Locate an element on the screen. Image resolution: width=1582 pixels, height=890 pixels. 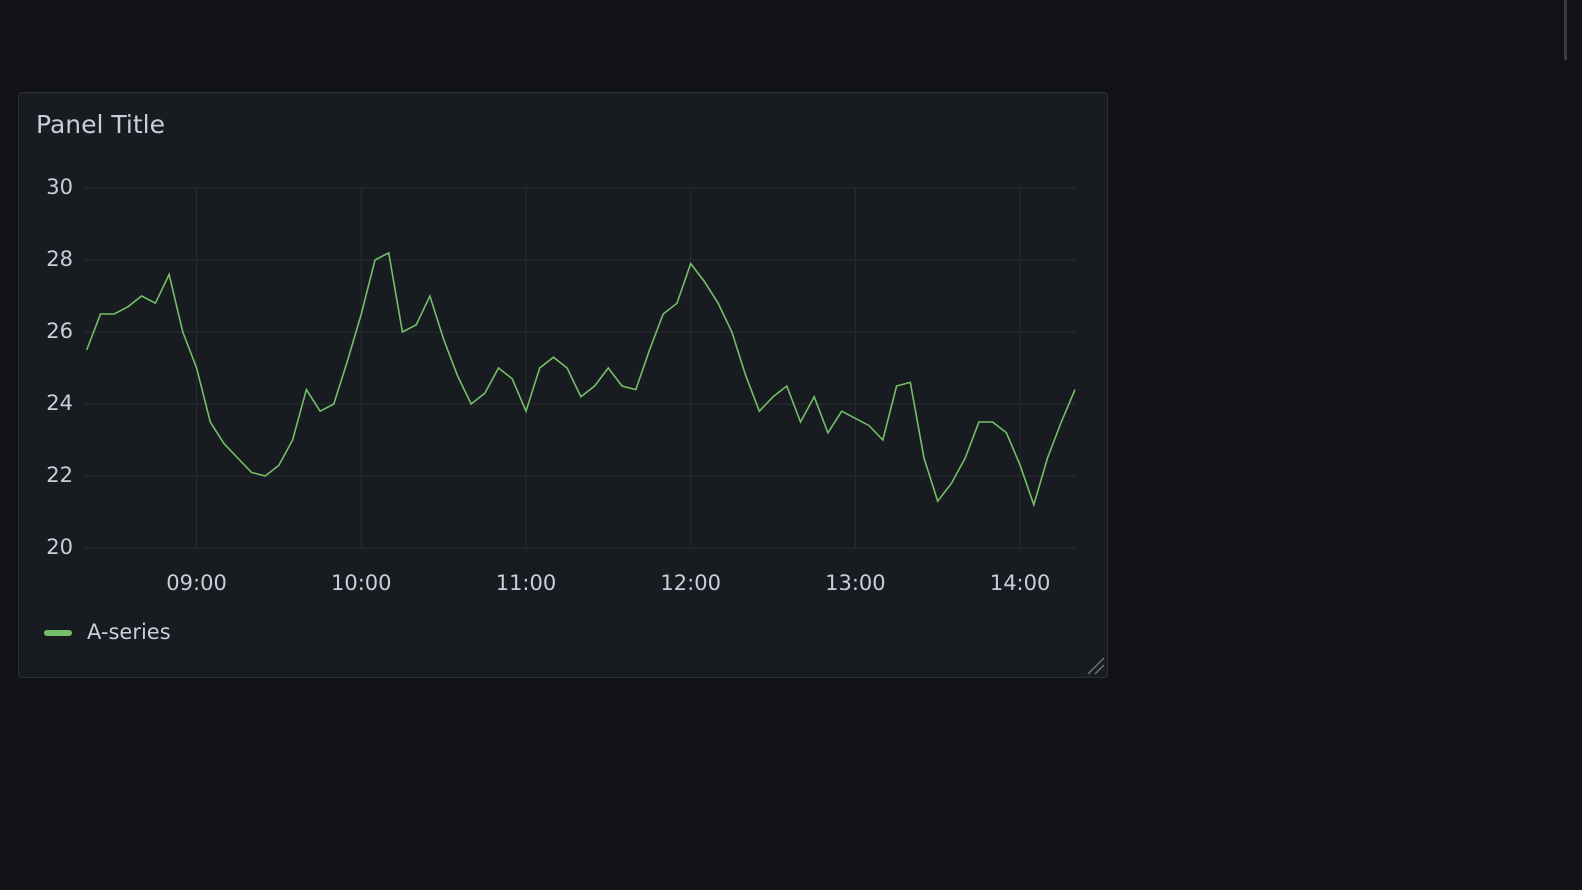
y-tick-label: 26 is located at coordinates (59, 331).